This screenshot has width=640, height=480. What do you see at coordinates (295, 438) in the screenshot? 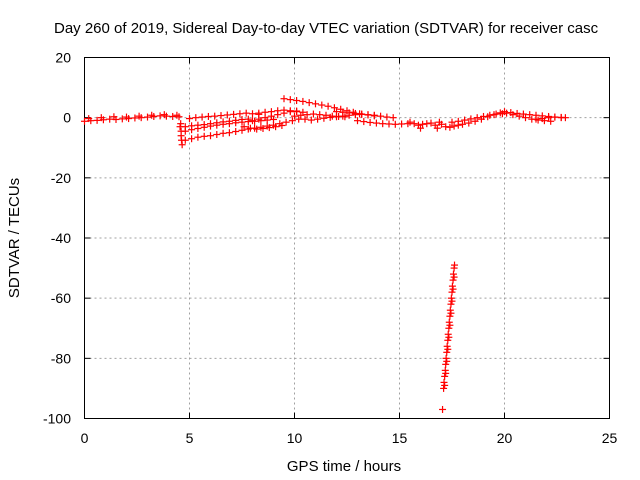
I see `x-tick-label: 10` at bounding box center [295, 438].